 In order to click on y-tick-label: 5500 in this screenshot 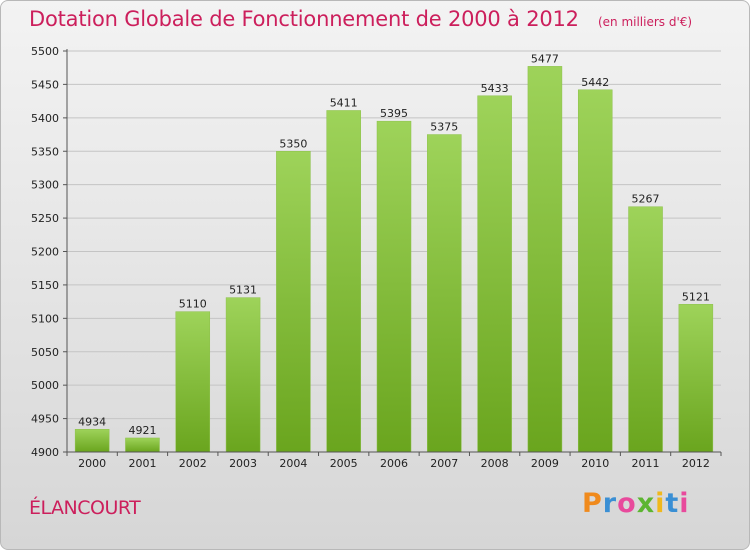, I will do `click(45, 51)`.